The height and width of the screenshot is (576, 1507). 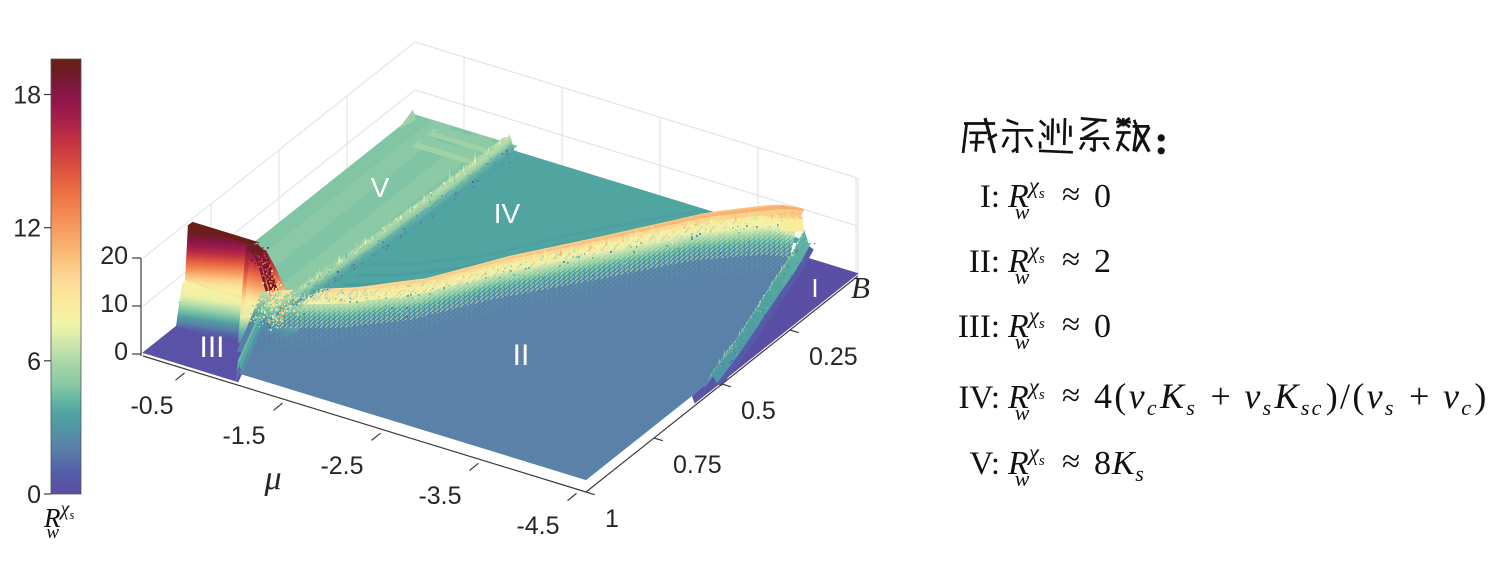 I want to click on svg-text: 1, so click(x=612, y=519).